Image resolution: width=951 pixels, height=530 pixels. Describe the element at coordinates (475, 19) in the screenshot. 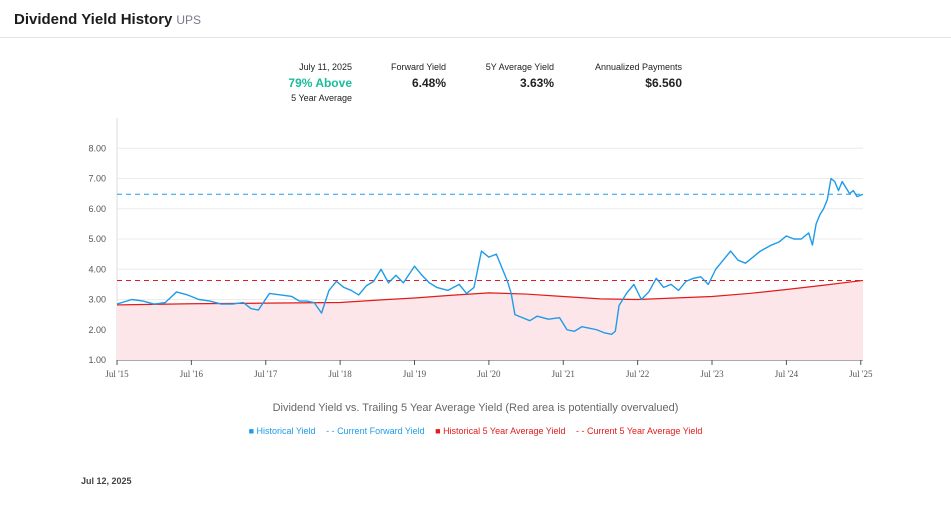

I see `page-header: Dividend Yield History UPS` at that location.